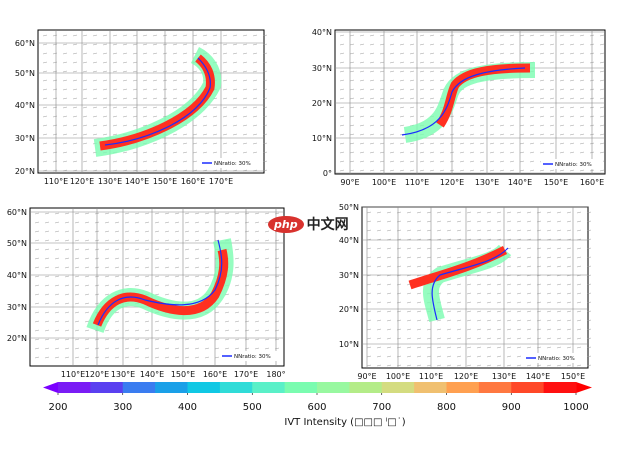 The height and width of the screenshot is (452, 624). I want to click on map-frame, so click(151, 101).